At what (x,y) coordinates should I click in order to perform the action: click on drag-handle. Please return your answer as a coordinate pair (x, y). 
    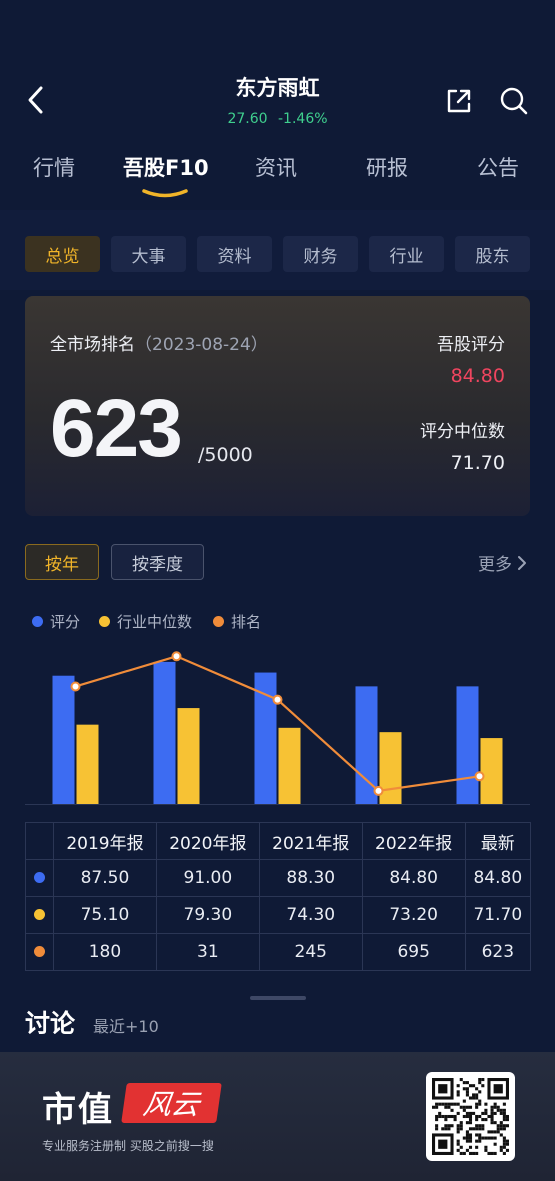
    Looking at the image, I should click on (278, 998).